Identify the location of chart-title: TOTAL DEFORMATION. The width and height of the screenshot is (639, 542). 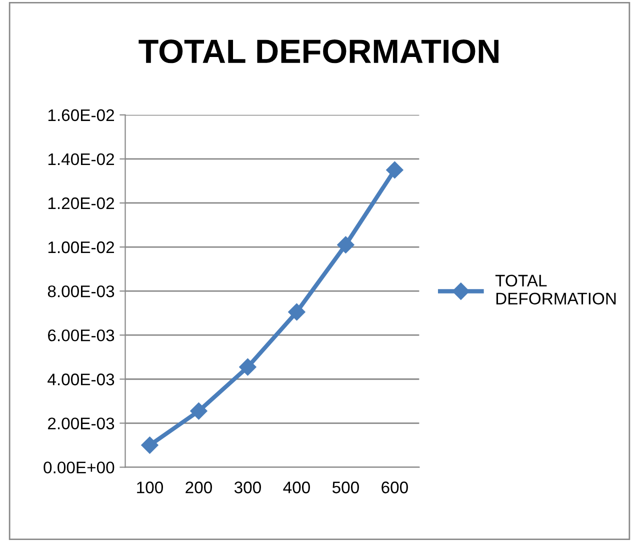
(318, 52).